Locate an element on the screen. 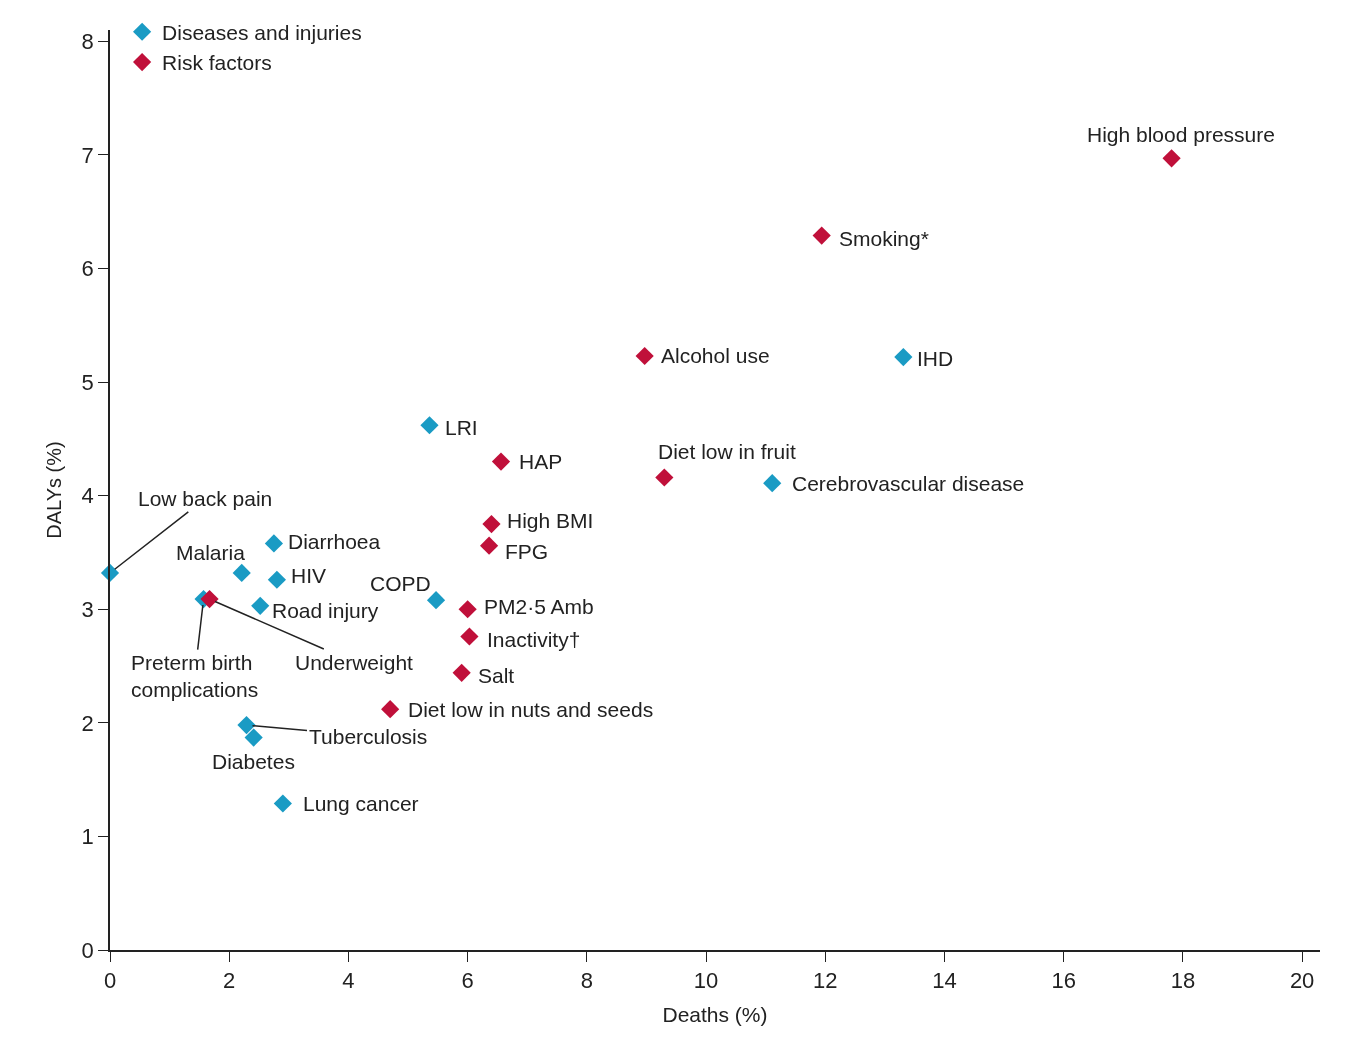 The height and width of the screenshot is (1040, 1360). annotation: Diarrhoea is located at coordinates (334, 541).